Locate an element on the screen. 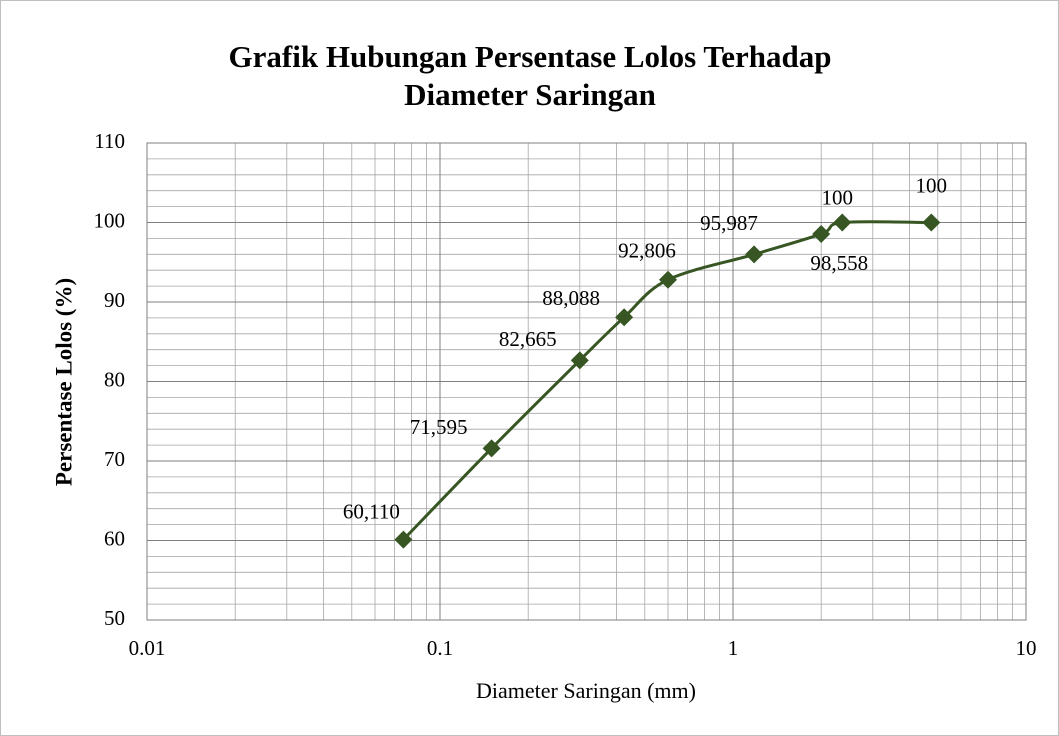 The height and width of the screenshot is (736, 1059). y-tick-label: 80 is located at coordinates (114, 379).